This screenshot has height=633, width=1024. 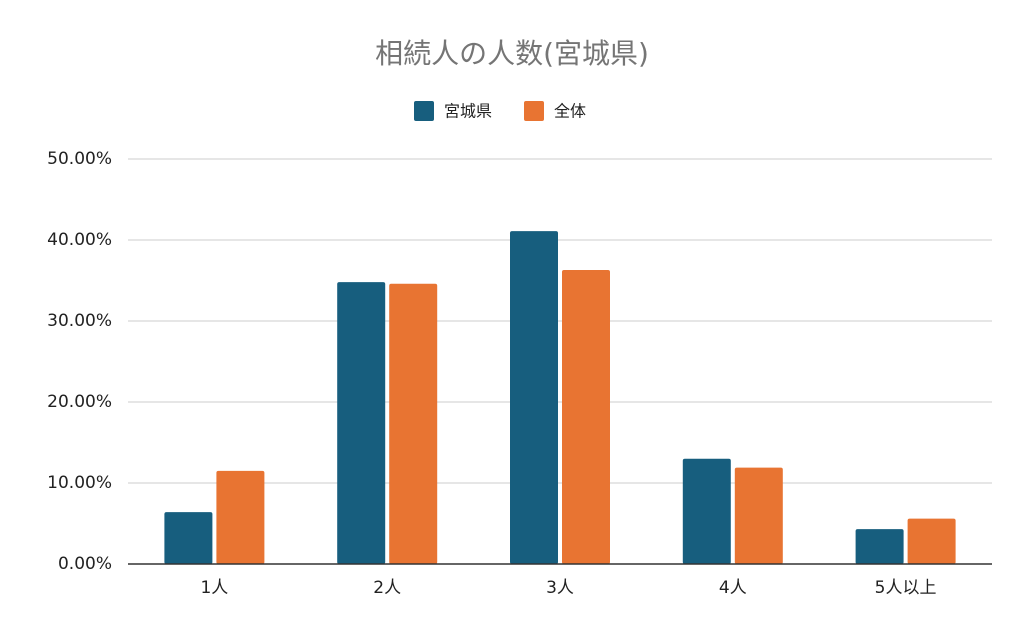 What do you see at coordinates (79, 240) in the screenshot?
I see `y-tick-label: 40.00%` at bounding box center [79, 240].